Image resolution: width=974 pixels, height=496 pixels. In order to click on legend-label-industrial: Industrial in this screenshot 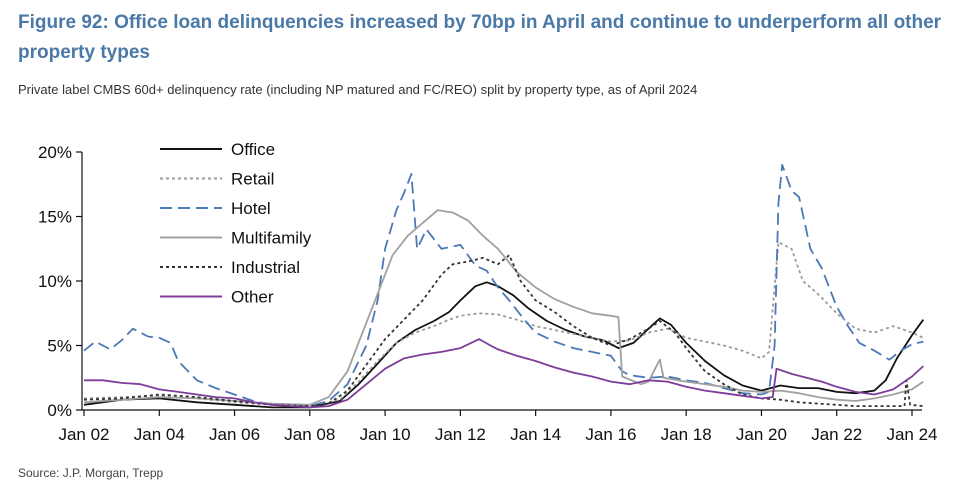, I will do `click(265, 267)`.